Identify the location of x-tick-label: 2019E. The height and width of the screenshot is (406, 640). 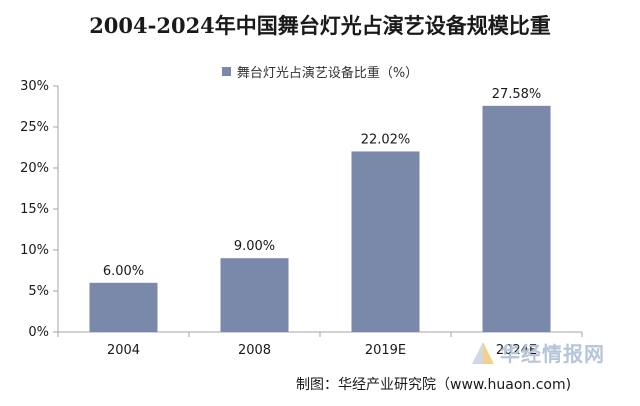
(385, 350).